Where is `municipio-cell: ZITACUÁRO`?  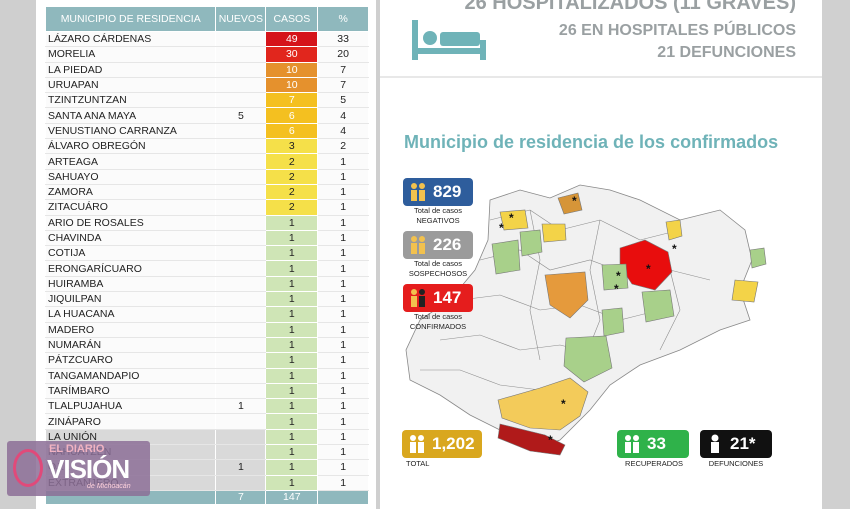
municipio-cell: ZITACUÁRO is located at coordinates (130, 207).